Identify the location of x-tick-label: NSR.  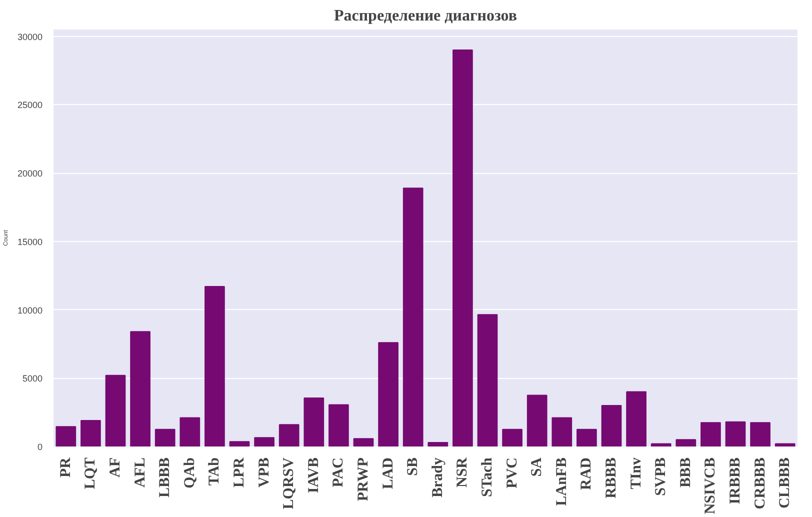
(462, 472).